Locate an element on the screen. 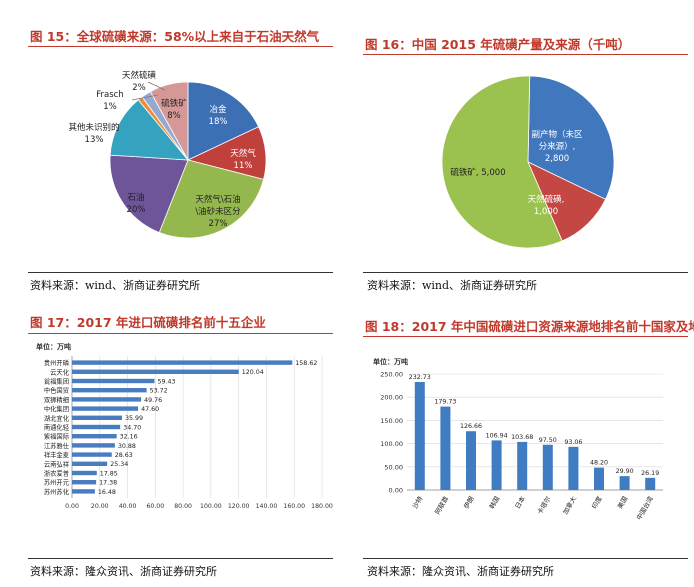  figure-16-source-rule is located at coordinates (525, 272).